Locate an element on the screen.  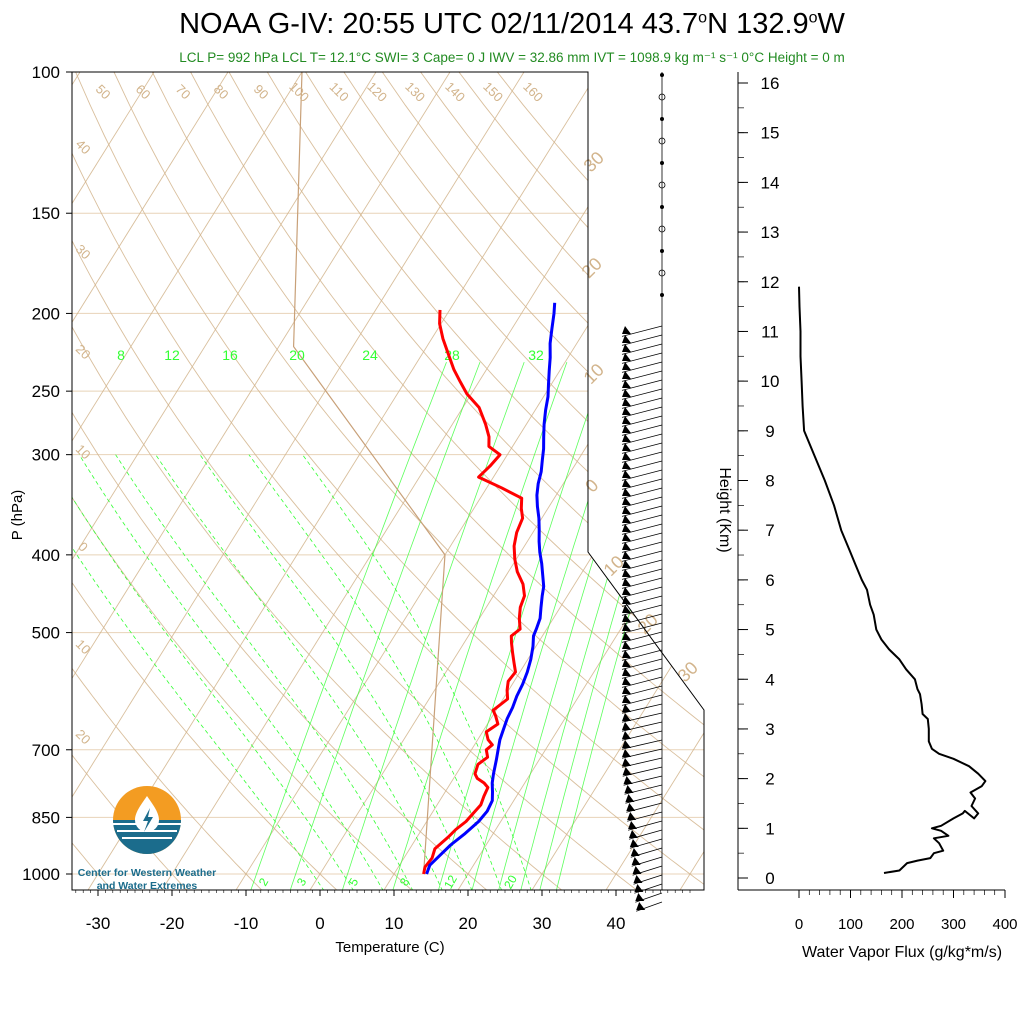
isotherm-label: 80 is located at coordinates (221, 91).